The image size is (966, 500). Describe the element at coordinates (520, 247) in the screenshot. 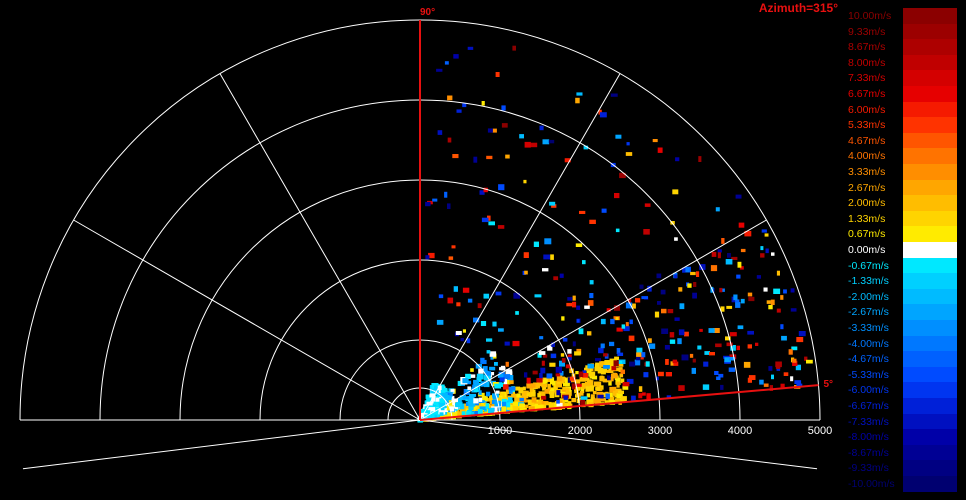

I see `radial-line` at that location.